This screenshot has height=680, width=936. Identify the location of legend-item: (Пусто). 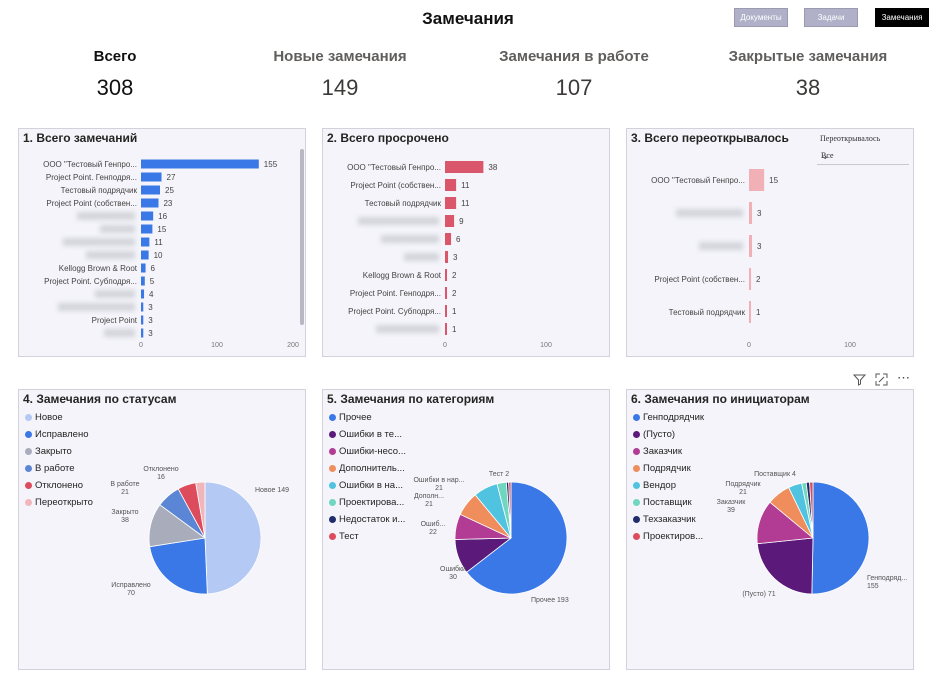
(668, 434).